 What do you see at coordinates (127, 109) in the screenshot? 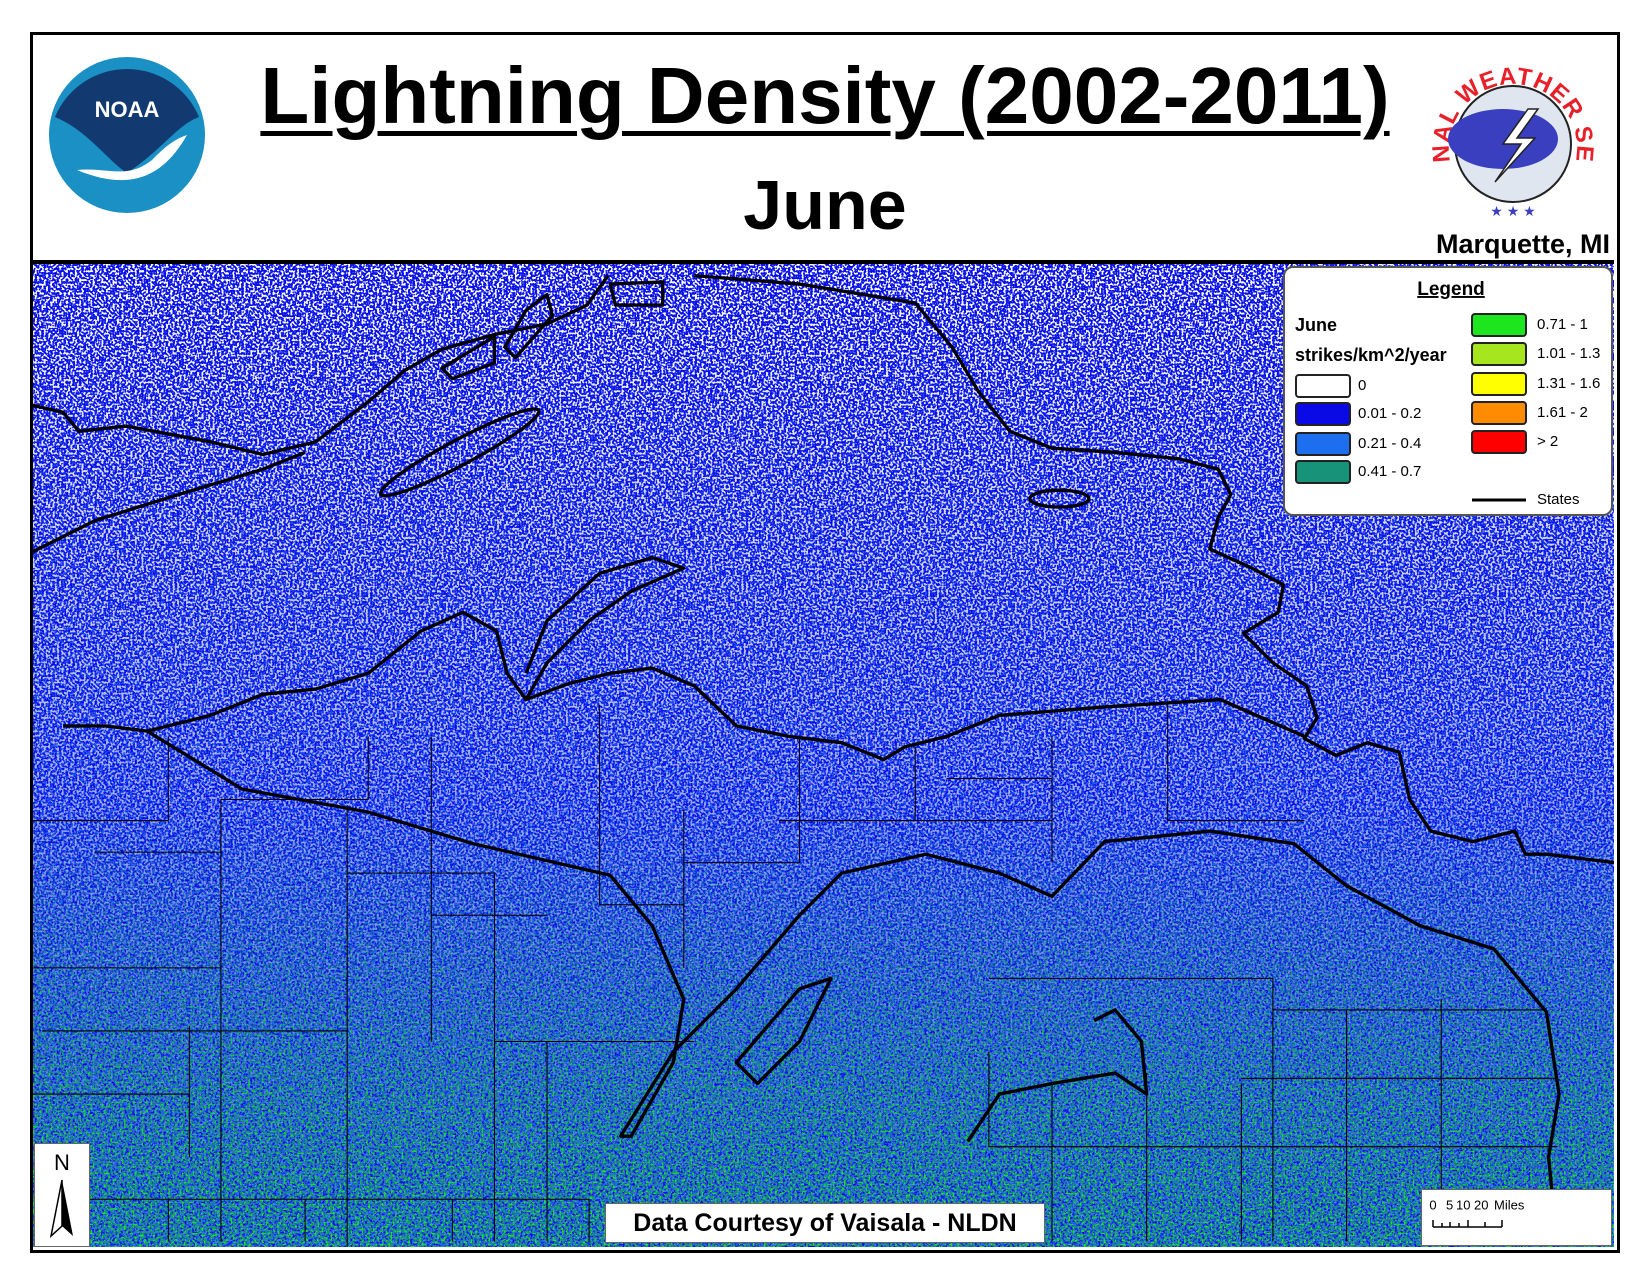
I see `noaa-text: NOAA` at bounding box center [127, 109].